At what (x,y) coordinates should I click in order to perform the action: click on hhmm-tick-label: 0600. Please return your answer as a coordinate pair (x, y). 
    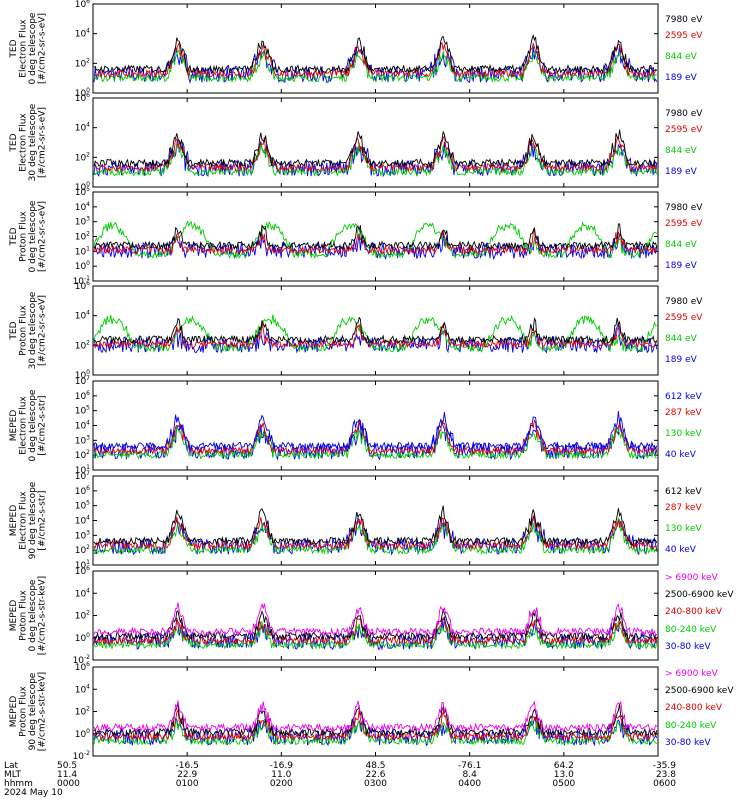
    Looking at the image, I should click on (664, 784).